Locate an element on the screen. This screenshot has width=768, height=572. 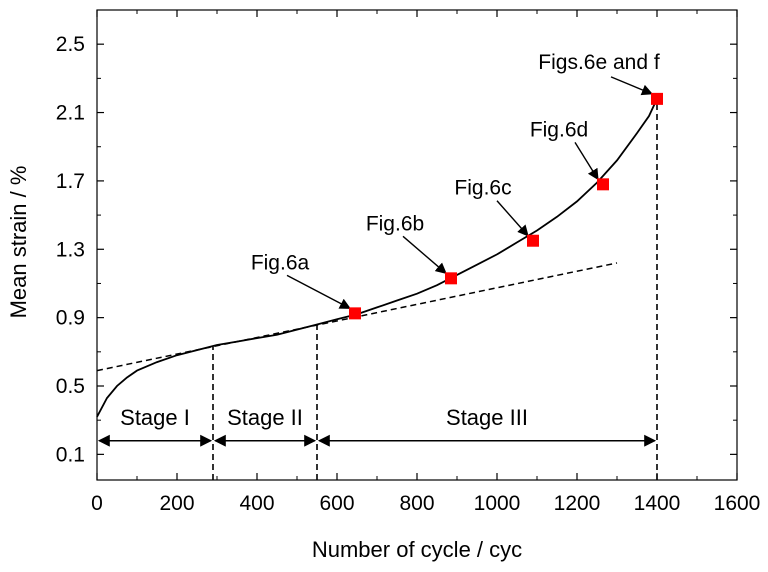
stage-label: Stage II is located at coordinates (265, 417).